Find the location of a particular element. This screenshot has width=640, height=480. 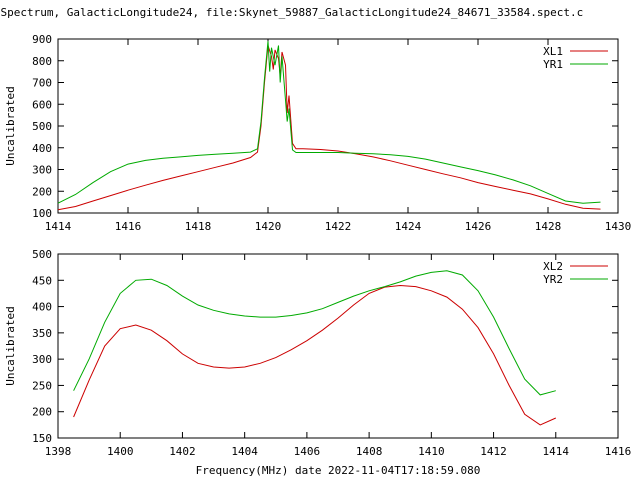

x-tick-label: 1430 is located at coordinates (618, 226).